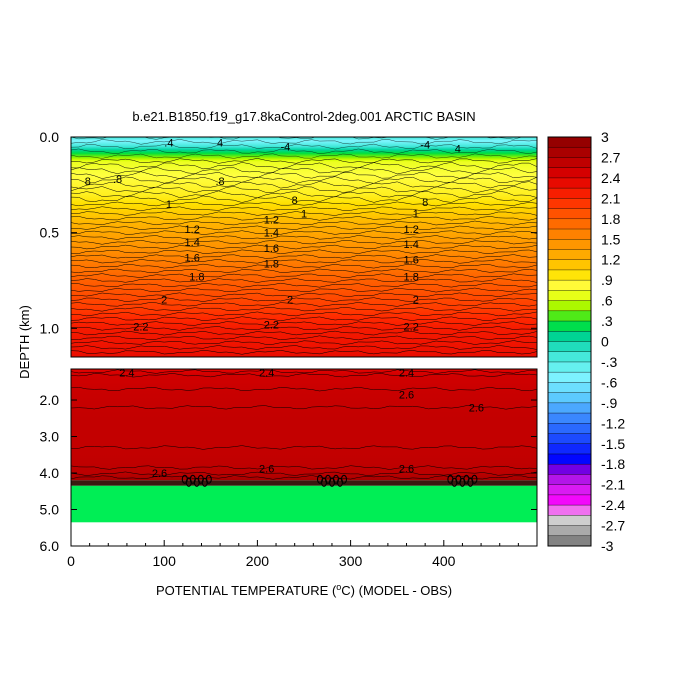 This screenshot has height=700, width=700. Describe the element at coordinates (164, 301) in the screenshot. I see `contour-label: 2` at that location.